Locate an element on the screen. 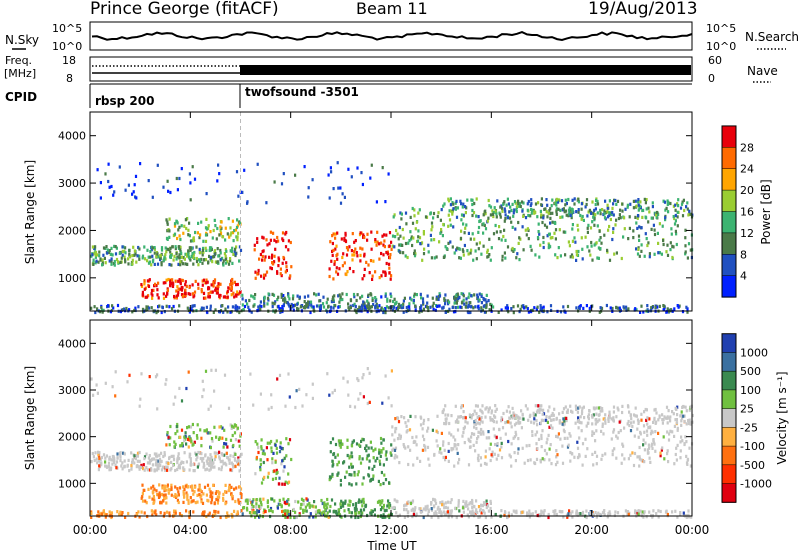 This screenshot has height=558, width=800. x-tick-label: 04:00 is located at coordinates (190, 530).